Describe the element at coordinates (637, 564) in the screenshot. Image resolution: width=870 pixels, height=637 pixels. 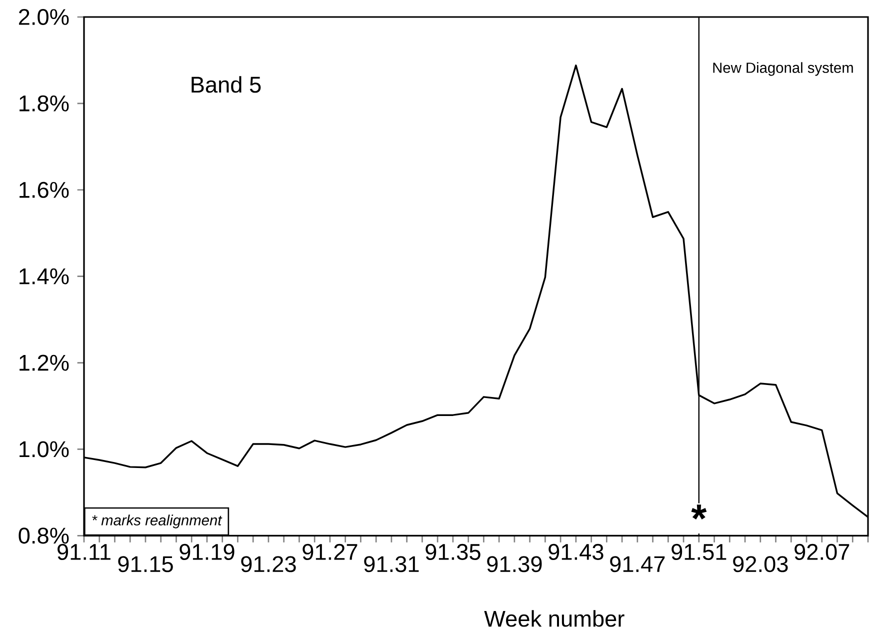
I see `x-tick-label: 91.47` at that location.